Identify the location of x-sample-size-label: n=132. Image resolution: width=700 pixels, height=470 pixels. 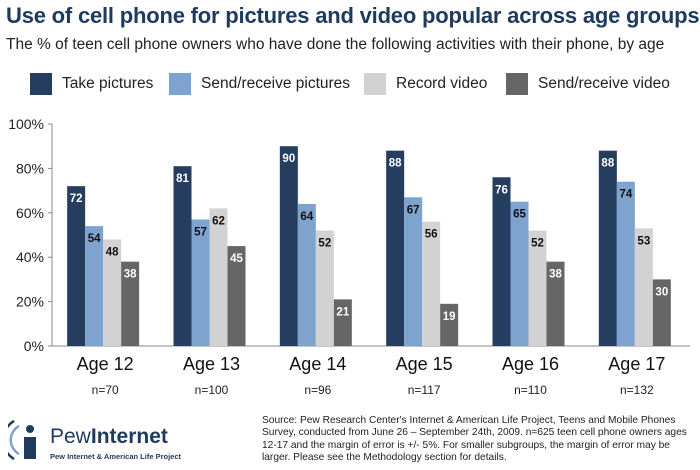
(637, 390).